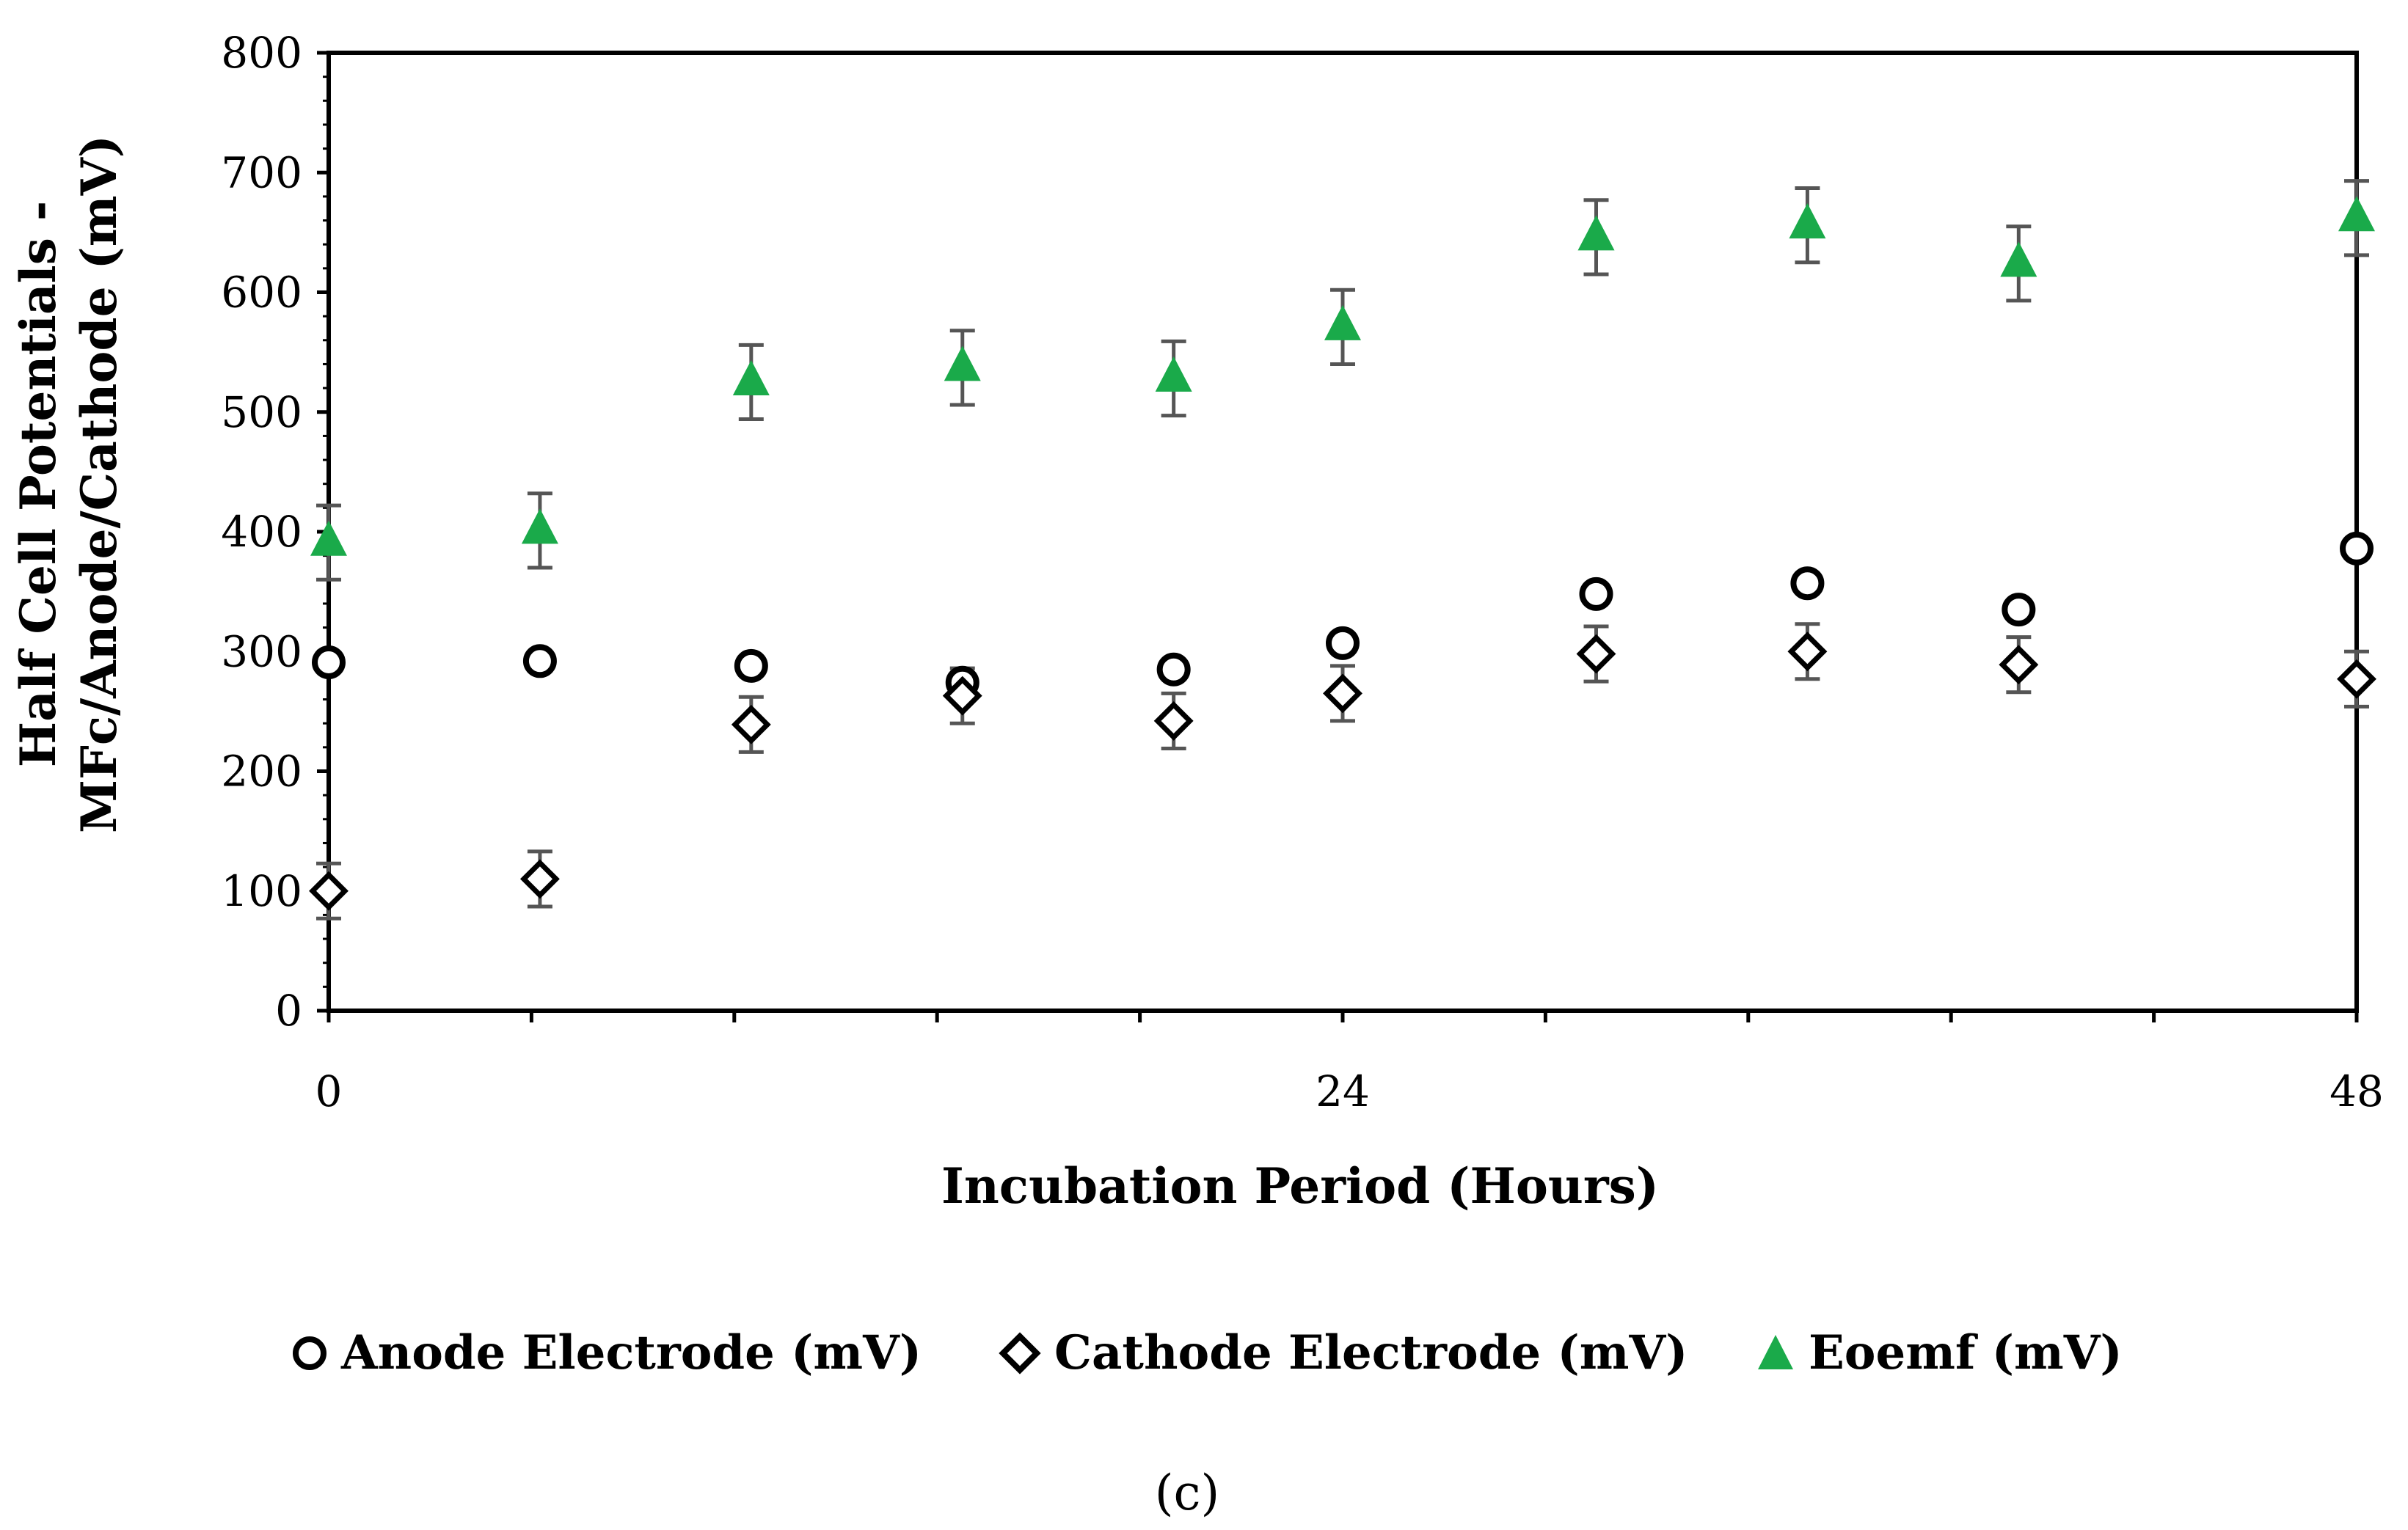  What do you see at coordinates (1020, 1353) in the screenshot?
I see `legend-cathode-marker` at bounding box center [1020, 1353].